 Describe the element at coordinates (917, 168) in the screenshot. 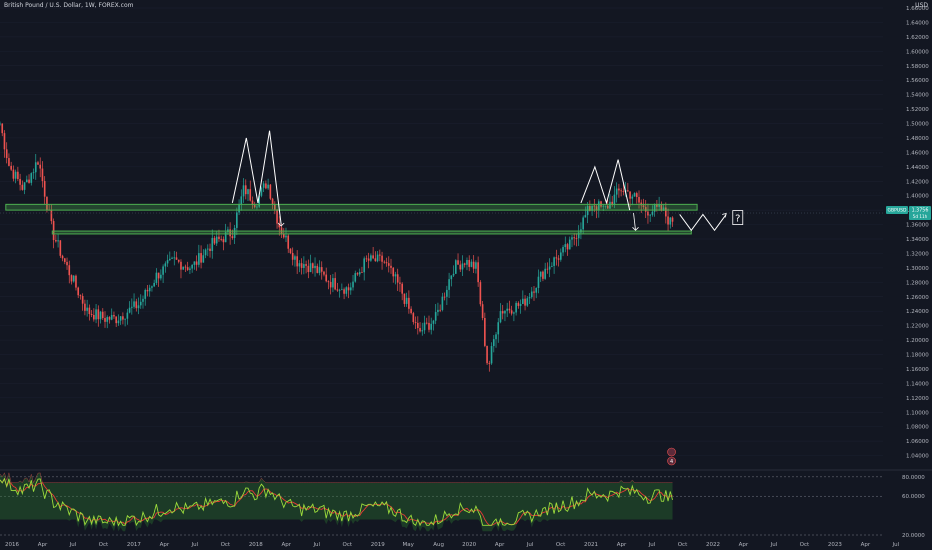

I see `y-tick-label: 1.44000` at that location.